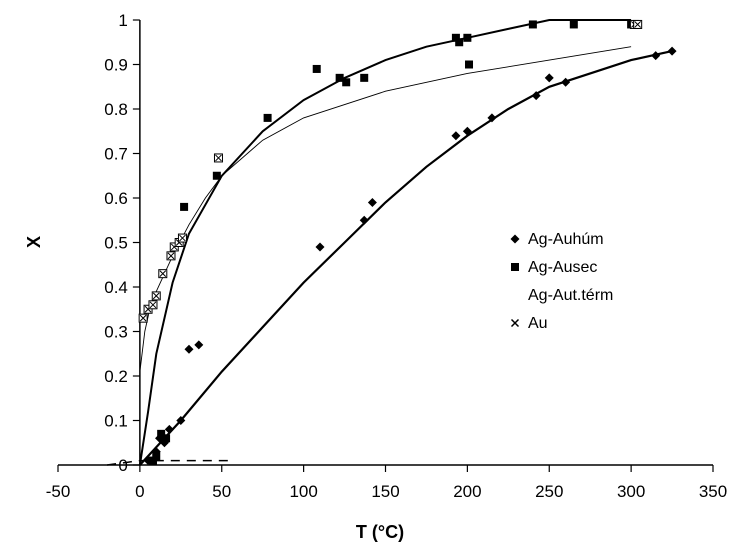 The width and height of the screenshot is (733, 548). Describe the element at coordinates (385, 491) in the screenshot. I see `x-tick-label: 150` at that location.